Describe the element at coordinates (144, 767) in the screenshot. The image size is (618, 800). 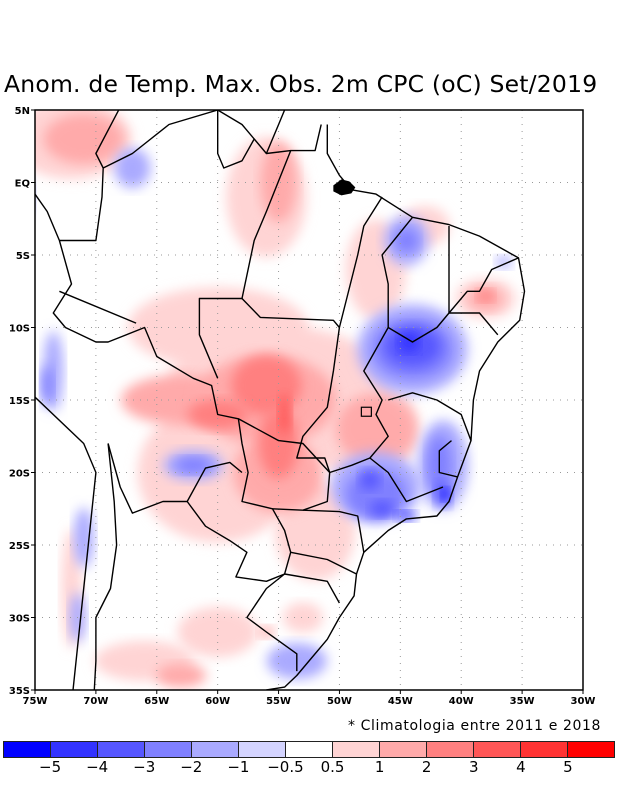
I see `colorbar-label: −3` at that location.